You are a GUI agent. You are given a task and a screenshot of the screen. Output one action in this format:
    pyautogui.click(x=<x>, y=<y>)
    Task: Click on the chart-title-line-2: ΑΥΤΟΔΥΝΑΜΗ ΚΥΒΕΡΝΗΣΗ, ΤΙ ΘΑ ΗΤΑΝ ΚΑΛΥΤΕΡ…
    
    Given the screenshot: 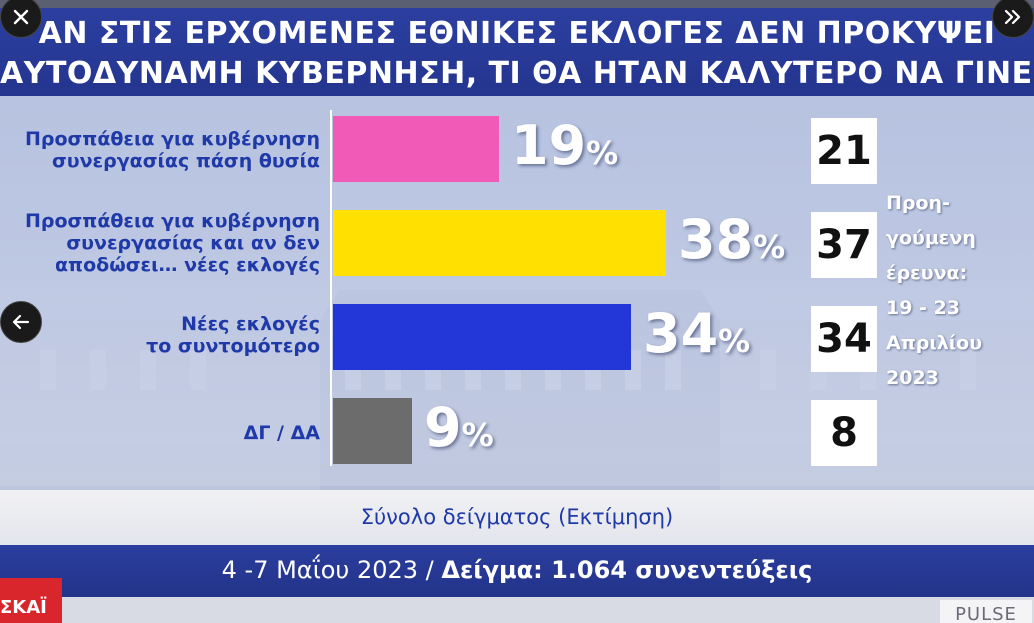 What is the action you would take?
    pyautogui.click(x=517, y=73)
    